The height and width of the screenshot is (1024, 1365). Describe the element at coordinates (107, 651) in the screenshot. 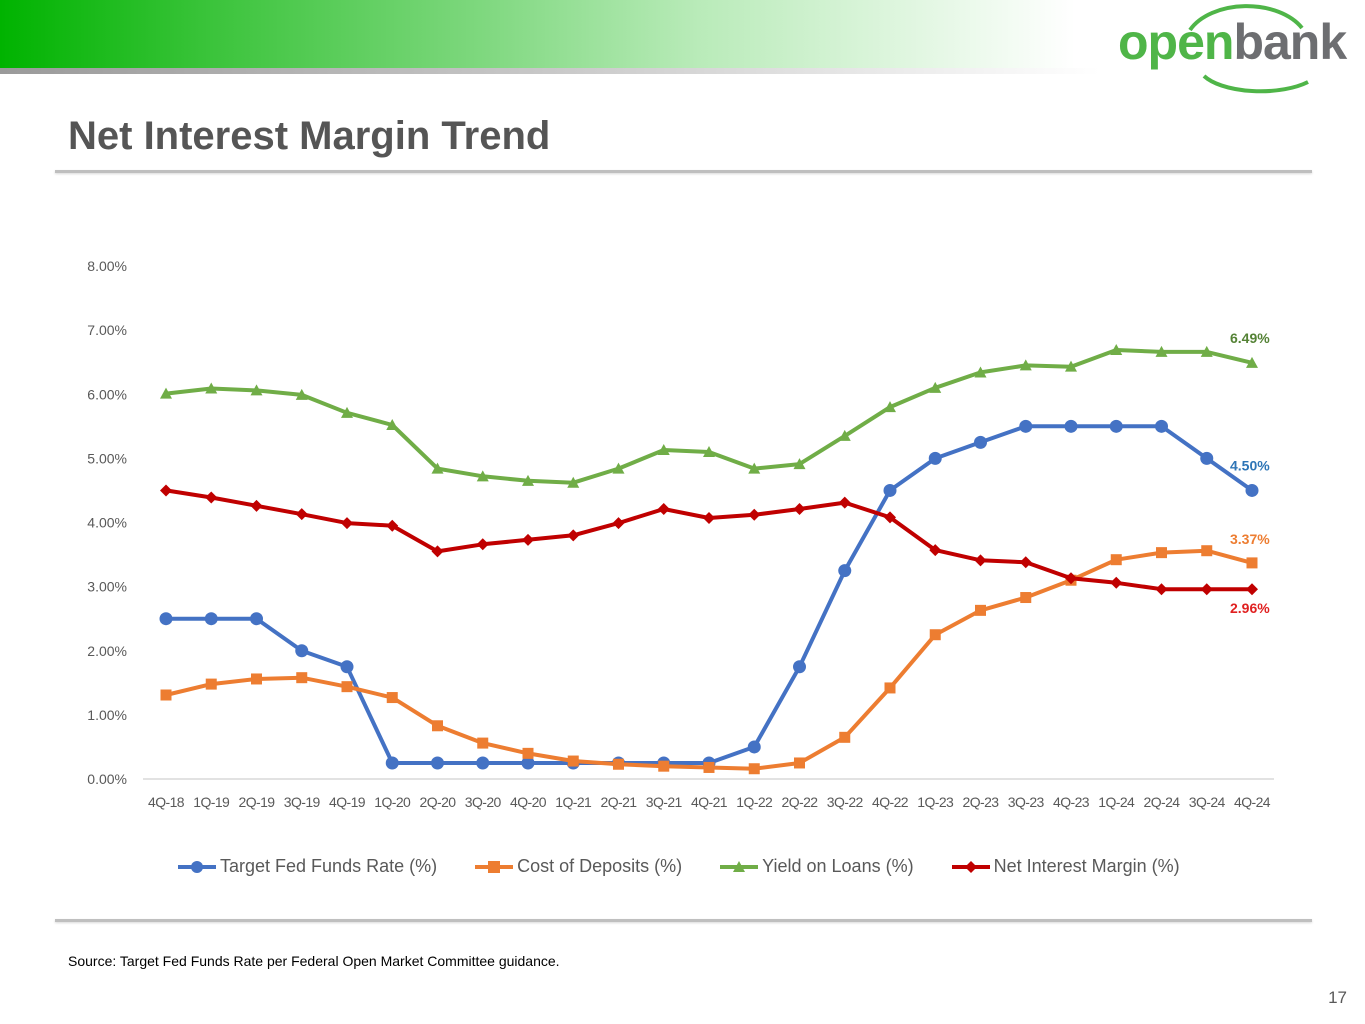

I see `y-tick-label: 2.00%` at that location.